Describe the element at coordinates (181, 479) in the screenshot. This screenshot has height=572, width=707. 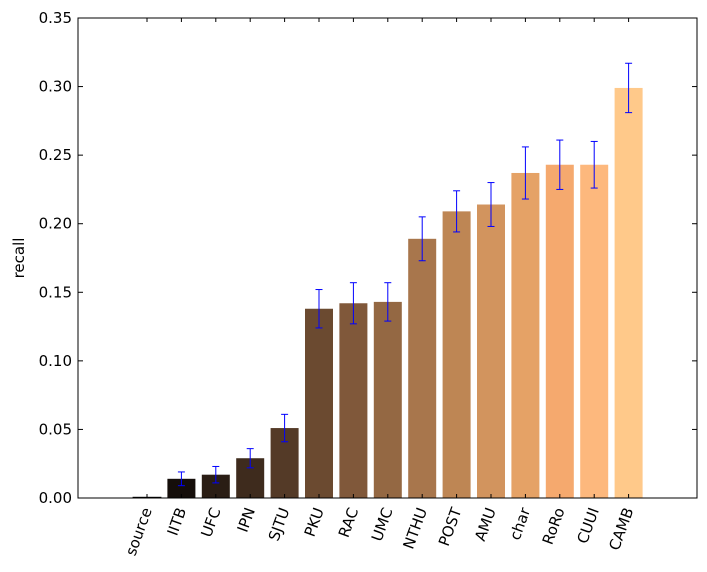
I see `errorbar-iitb` at that location.